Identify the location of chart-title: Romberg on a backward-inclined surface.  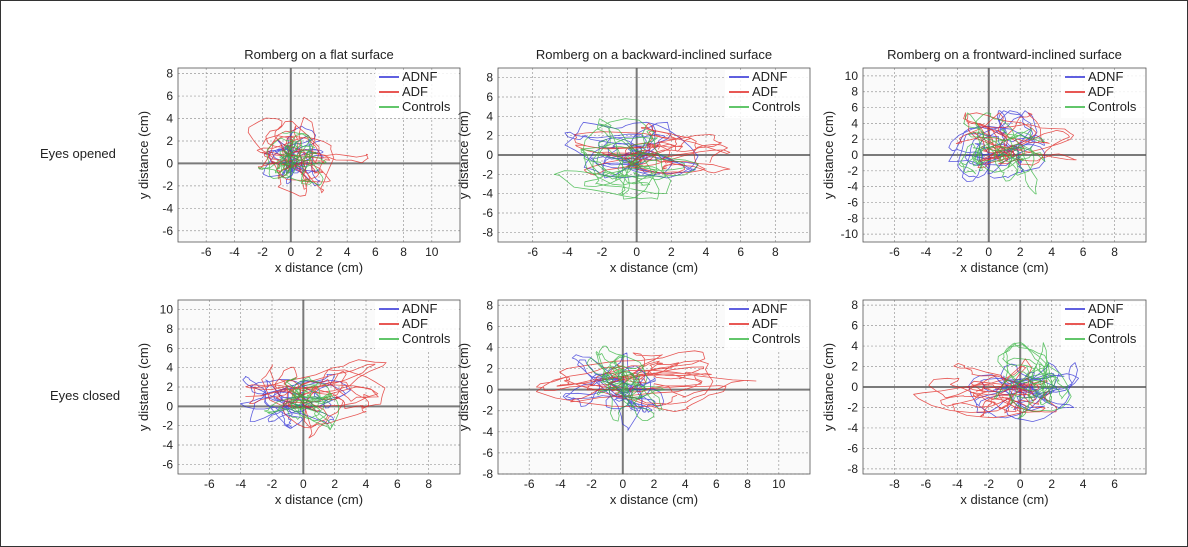
(654, 54).